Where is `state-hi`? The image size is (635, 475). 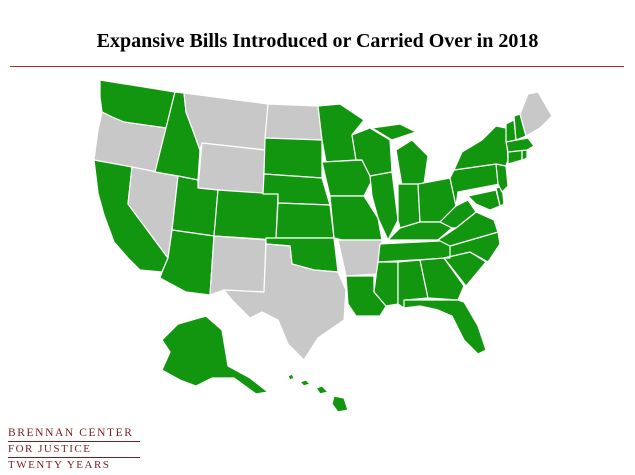
state-hi is located at coordinates (318, 393).